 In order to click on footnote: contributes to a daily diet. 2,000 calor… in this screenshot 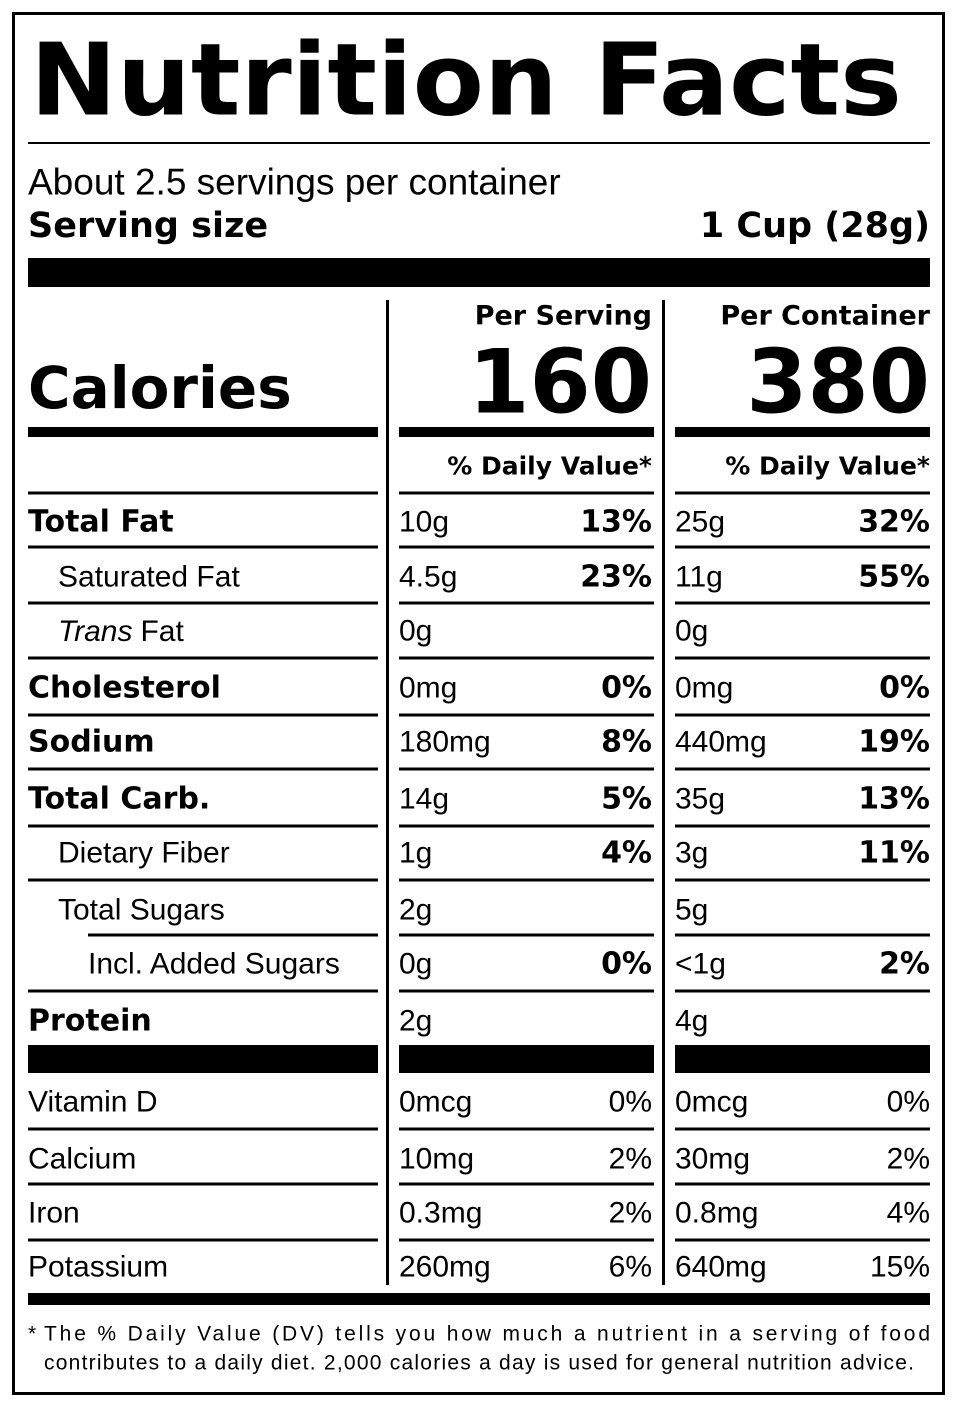, I will do `click(479, 1363)`.